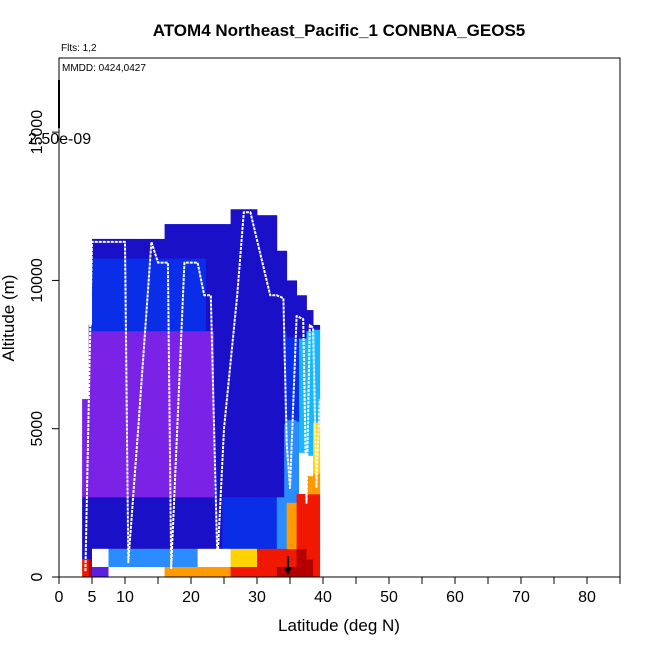 The image size is (650, 650). What do you see at coordinates (338, 591) in the screenshot?
I see `x-axis: 0 5 10 20 30 40 50 60 70 80` at bounding box center [338, 591].